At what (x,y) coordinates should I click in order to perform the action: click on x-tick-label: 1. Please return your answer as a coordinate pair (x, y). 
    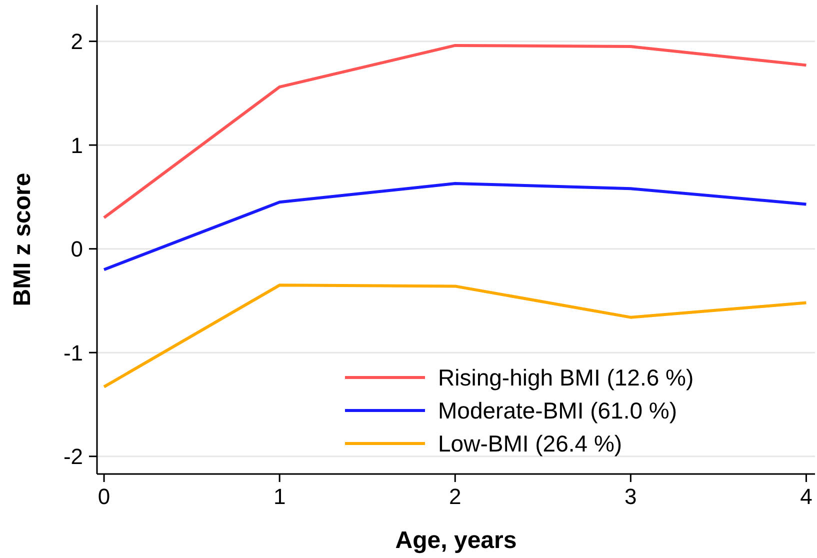
    Looking at the image, I should click on (279, 496).